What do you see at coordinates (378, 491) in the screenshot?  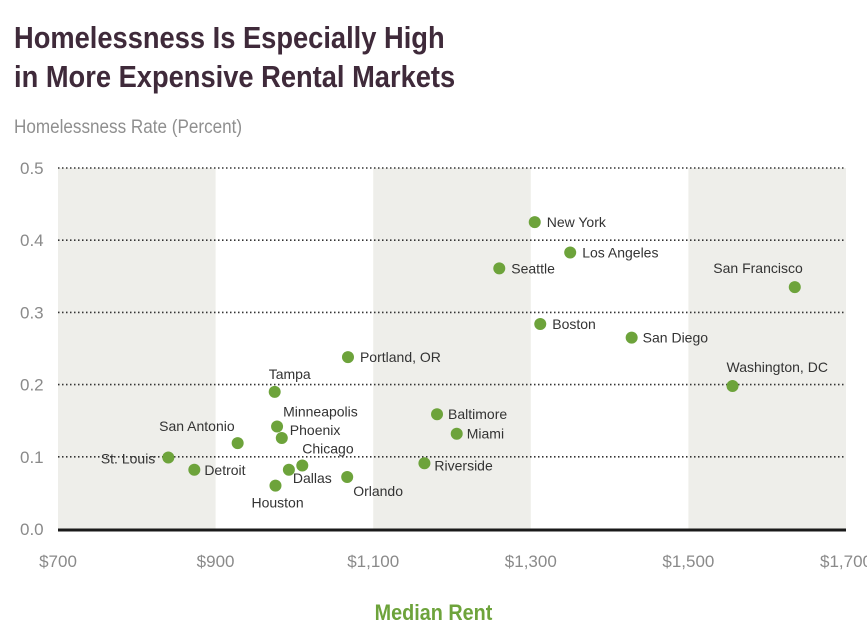 I see `data-point-label: Orlando` at bounding box center [378, 491].